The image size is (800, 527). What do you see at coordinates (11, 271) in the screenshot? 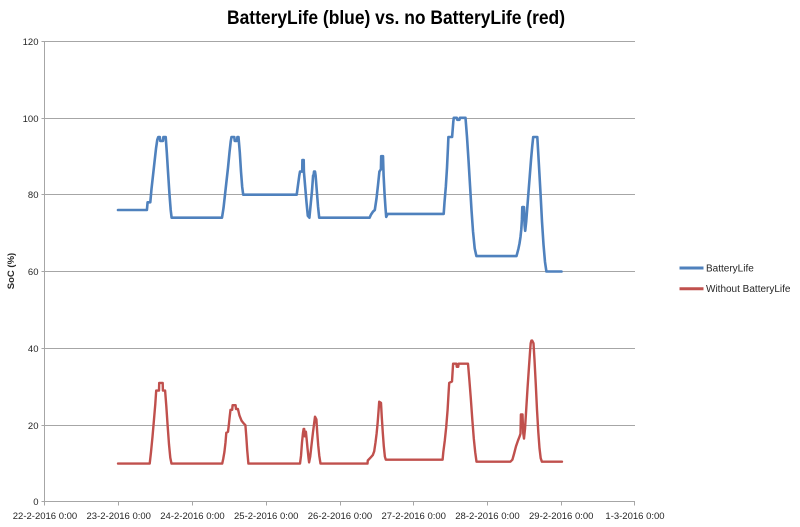
I see `svg-text: SoC (%)` at bounding box center [11, 271].